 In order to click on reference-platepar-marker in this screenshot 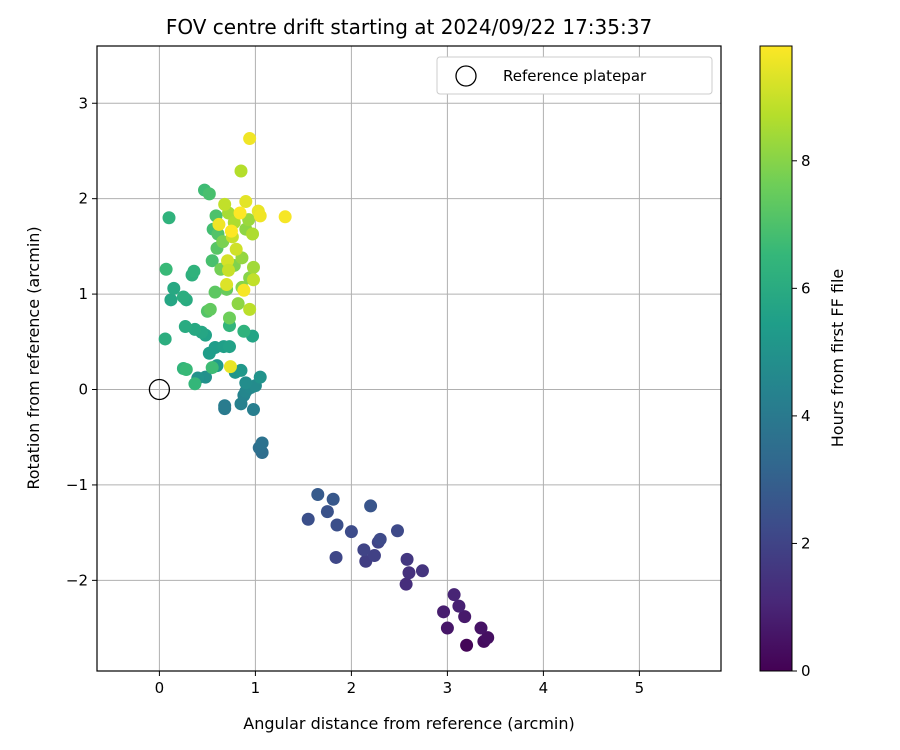, I will do `click(159, 389)`.